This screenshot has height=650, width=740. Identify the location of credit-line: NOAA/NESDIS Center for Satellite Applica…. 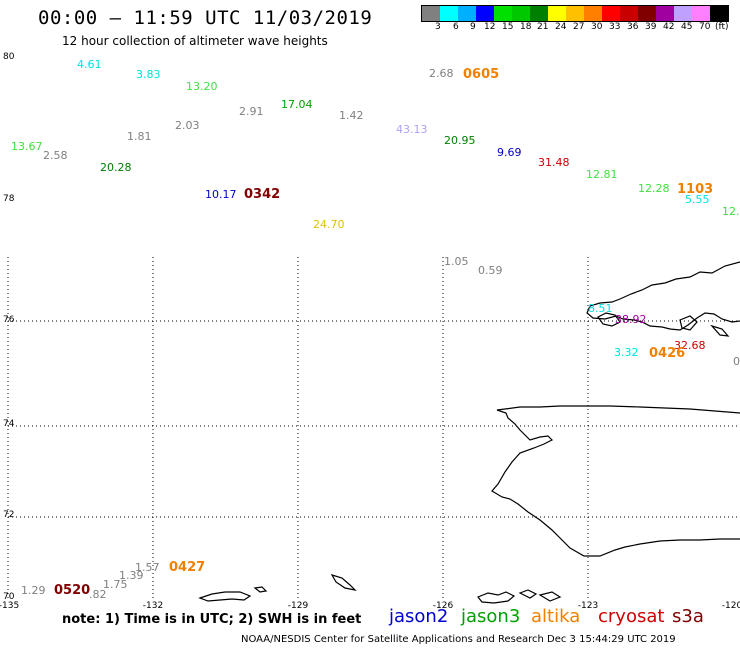
(458, 639).